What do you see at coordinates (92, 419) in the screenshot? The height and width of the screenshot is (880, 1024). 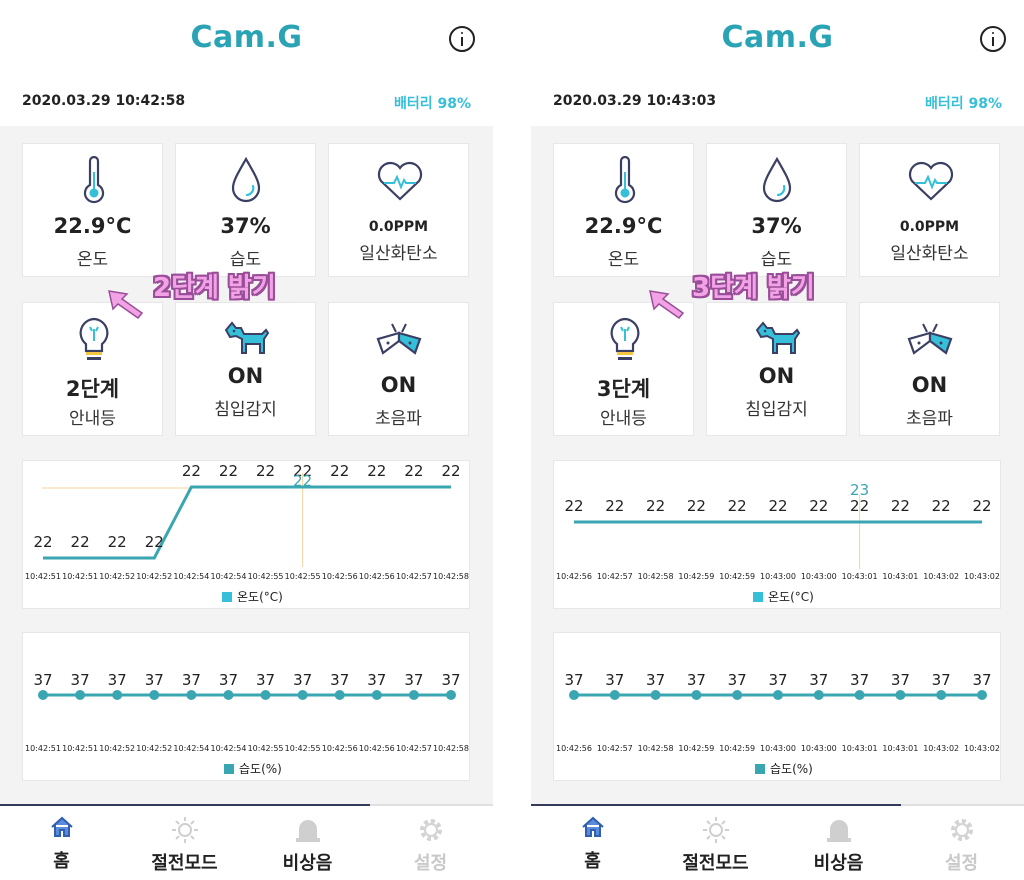 I see `guide-light-label: 안내등` at bounding box center [92, 419].